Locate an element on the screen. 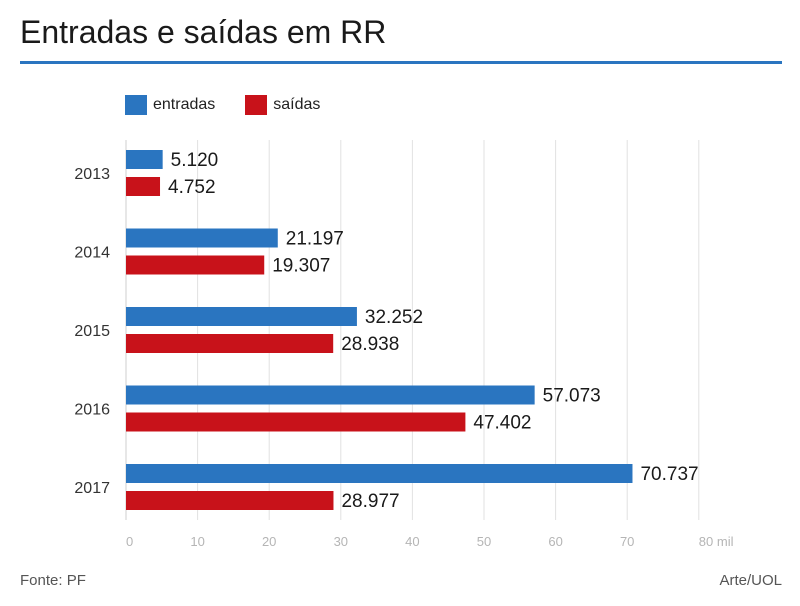  data-label: 5.120 is located at coordinates (195, 160).